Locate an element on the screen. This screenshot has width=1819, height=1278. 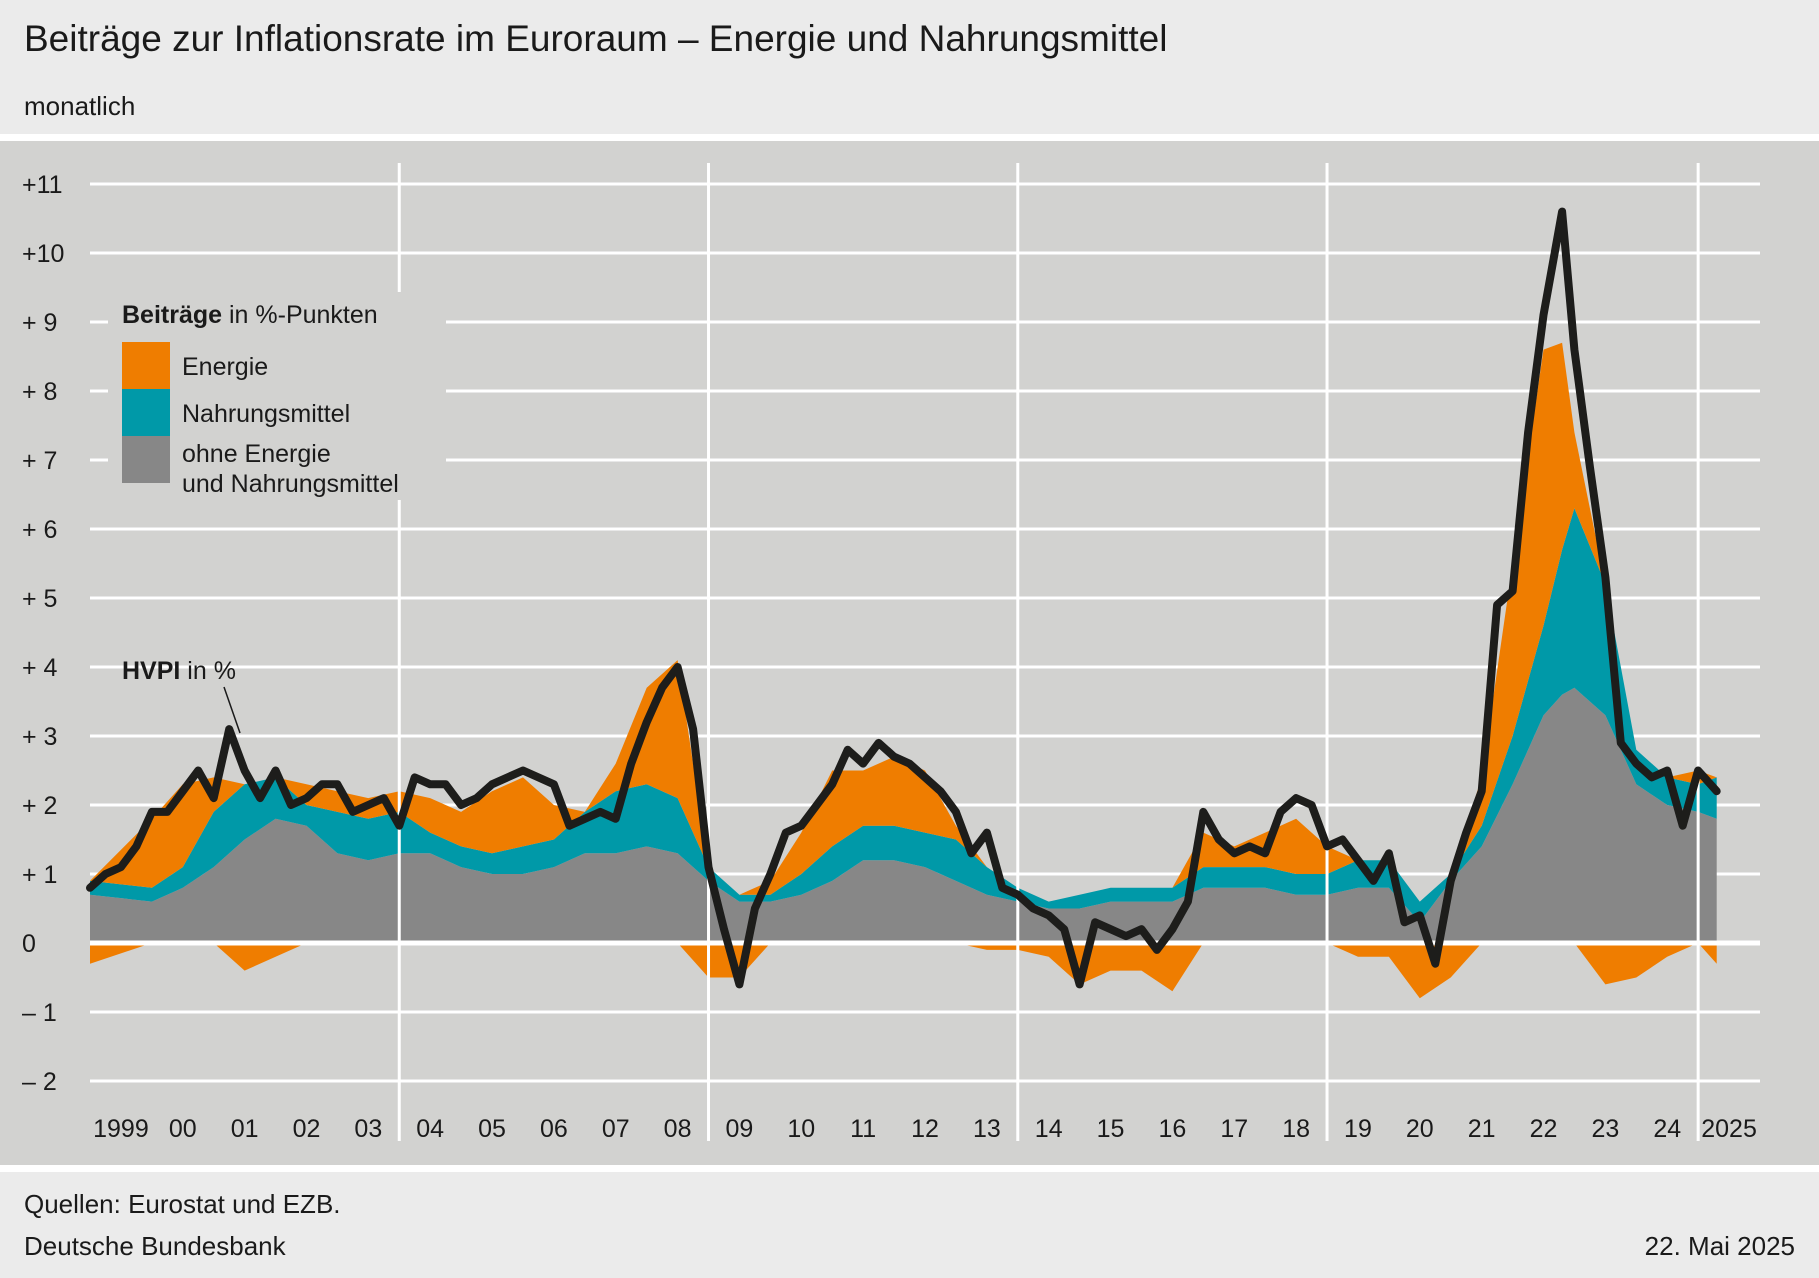
x-tick-label: 04 is located at coordinates (430, 1129).